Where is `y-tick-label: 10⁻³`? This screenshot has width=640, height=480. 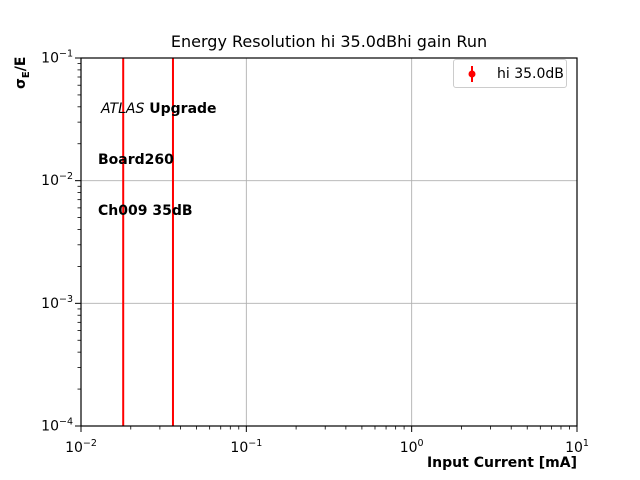
y-tick-label: 10⁻³ is located at coordinates (57, 303).